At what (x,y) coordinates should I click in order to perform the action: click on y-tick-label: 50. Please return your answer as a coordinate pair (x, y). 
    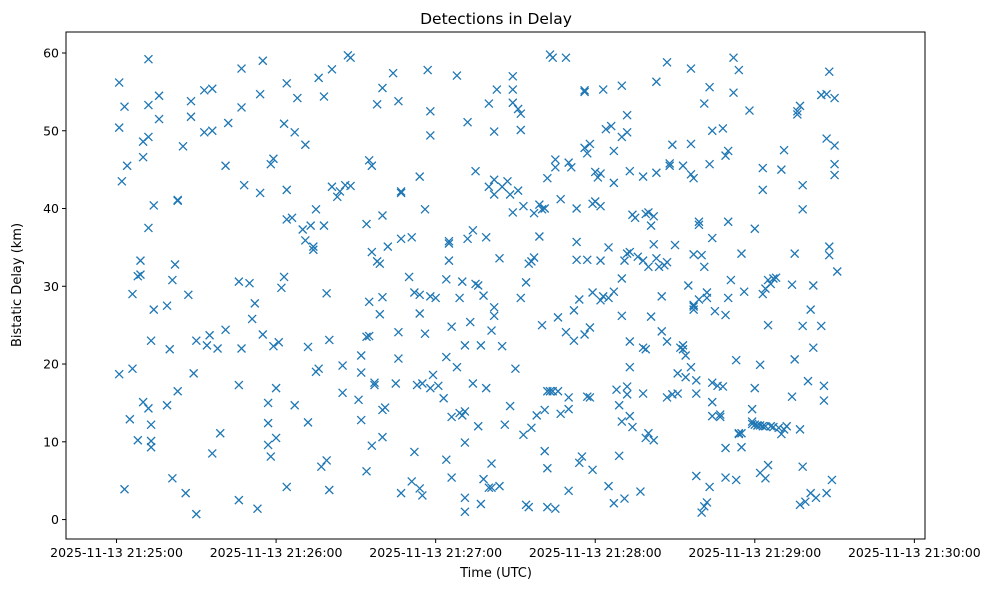
    Looking at the image, I should click on (51, 130).